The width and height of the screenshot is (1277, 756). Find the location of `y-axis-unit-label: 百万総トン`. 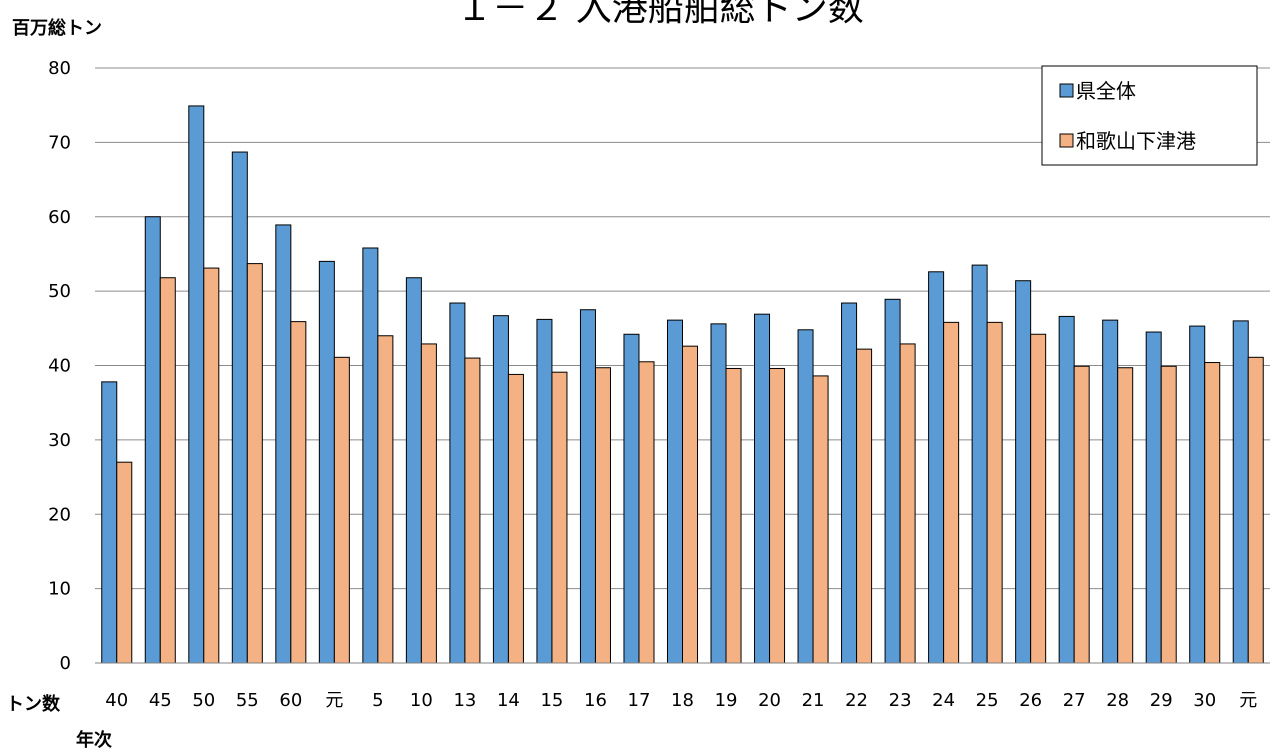

y-axis-unit-label: 百万総トン is located at coordinates (57, 28).